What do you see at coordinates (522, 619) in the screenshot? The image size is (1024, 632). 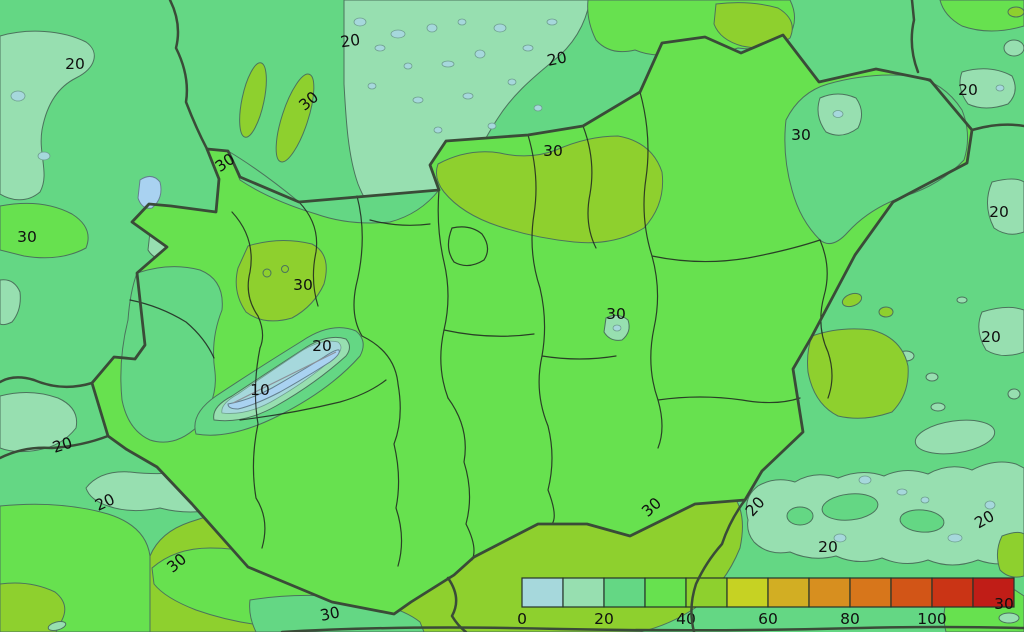 I see `legend-tick-label: 0` at bounding box center [522, 619].